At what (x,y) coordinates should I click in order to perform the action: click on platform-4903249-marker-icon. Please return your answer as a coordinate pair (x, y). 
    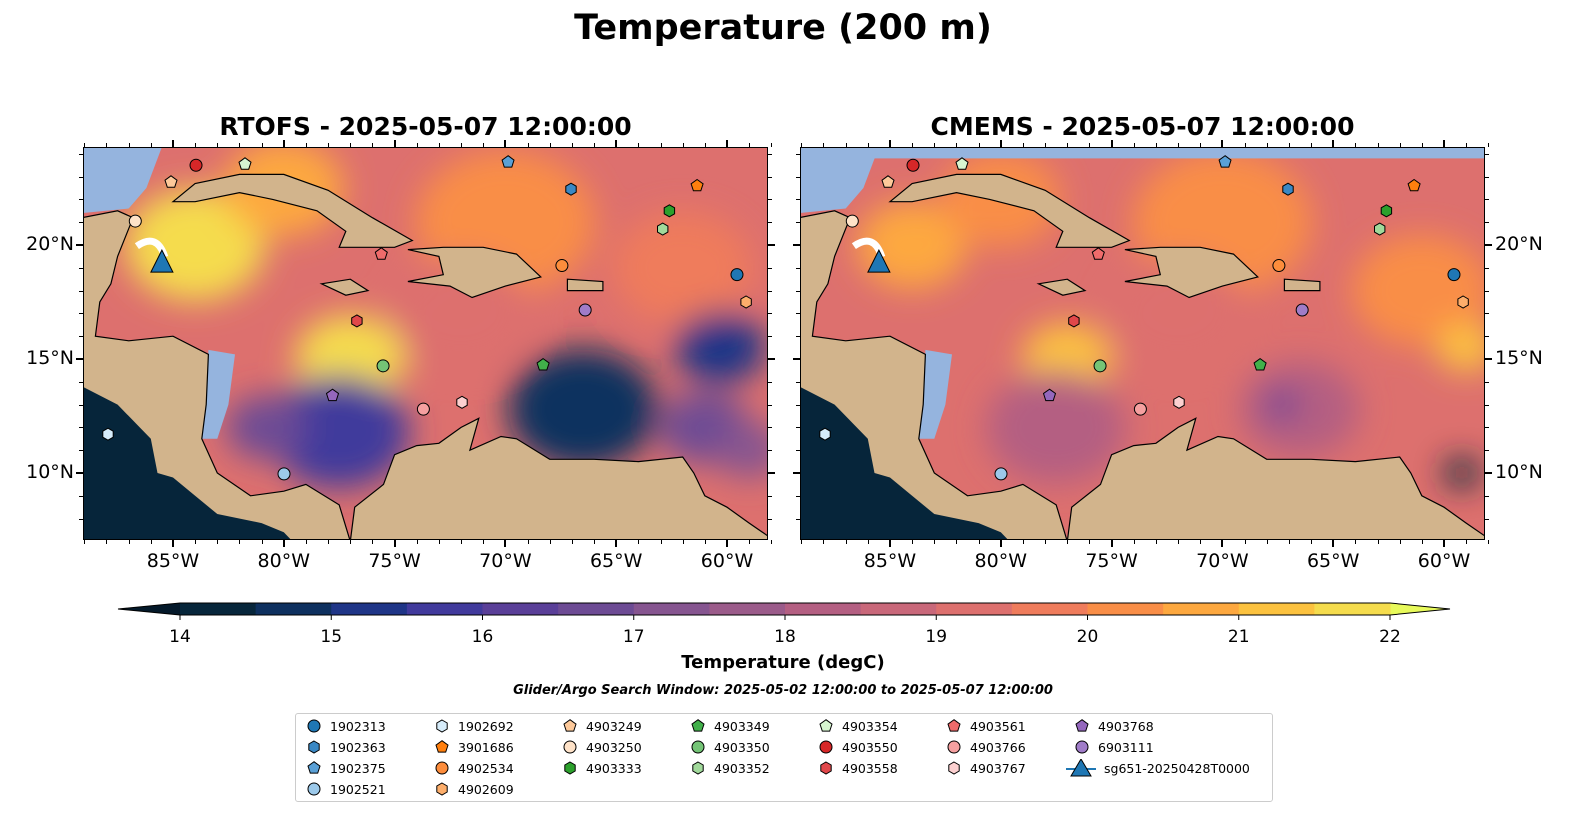
    Looking at the image, I should click on (171, 181).